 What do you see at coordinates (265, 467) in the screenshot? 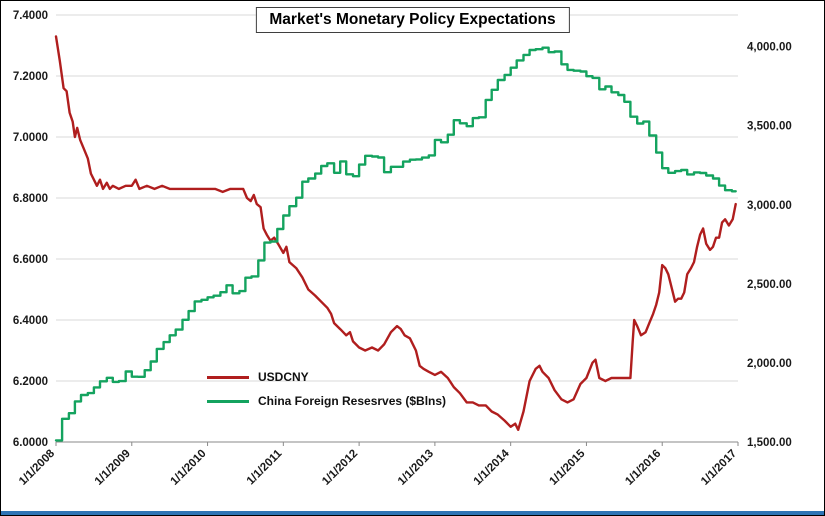
I see `svg-text: 1/1/2011` at bounding box center [265, 467].